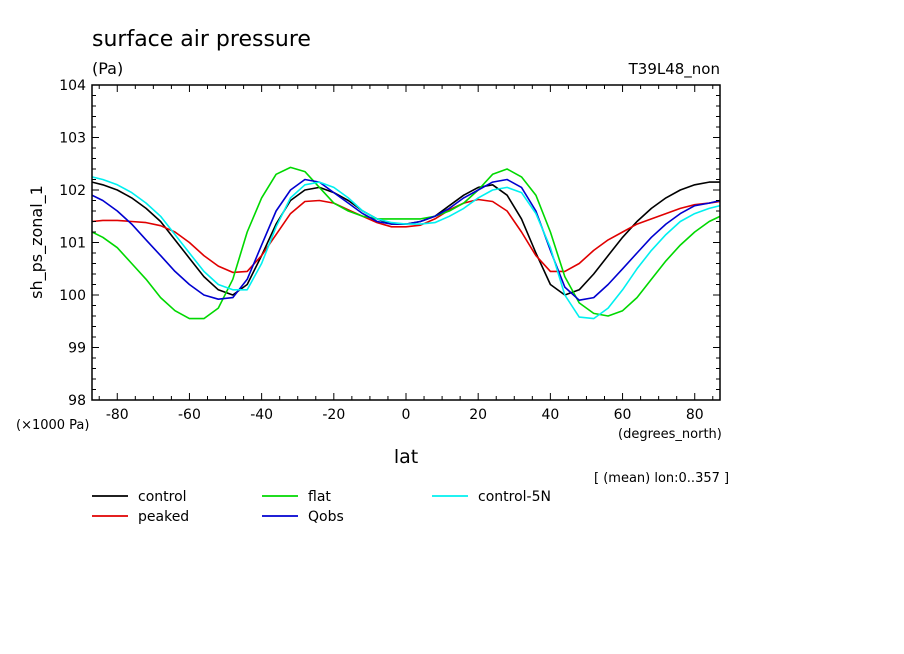 Image resolution: width=904 pixels, height=654 pixels. What do you see at coordinates (52, 425) in the screenshot?
I see `y-multiplier-label: (×1000 Pa)` at bounding box center [52, 425].